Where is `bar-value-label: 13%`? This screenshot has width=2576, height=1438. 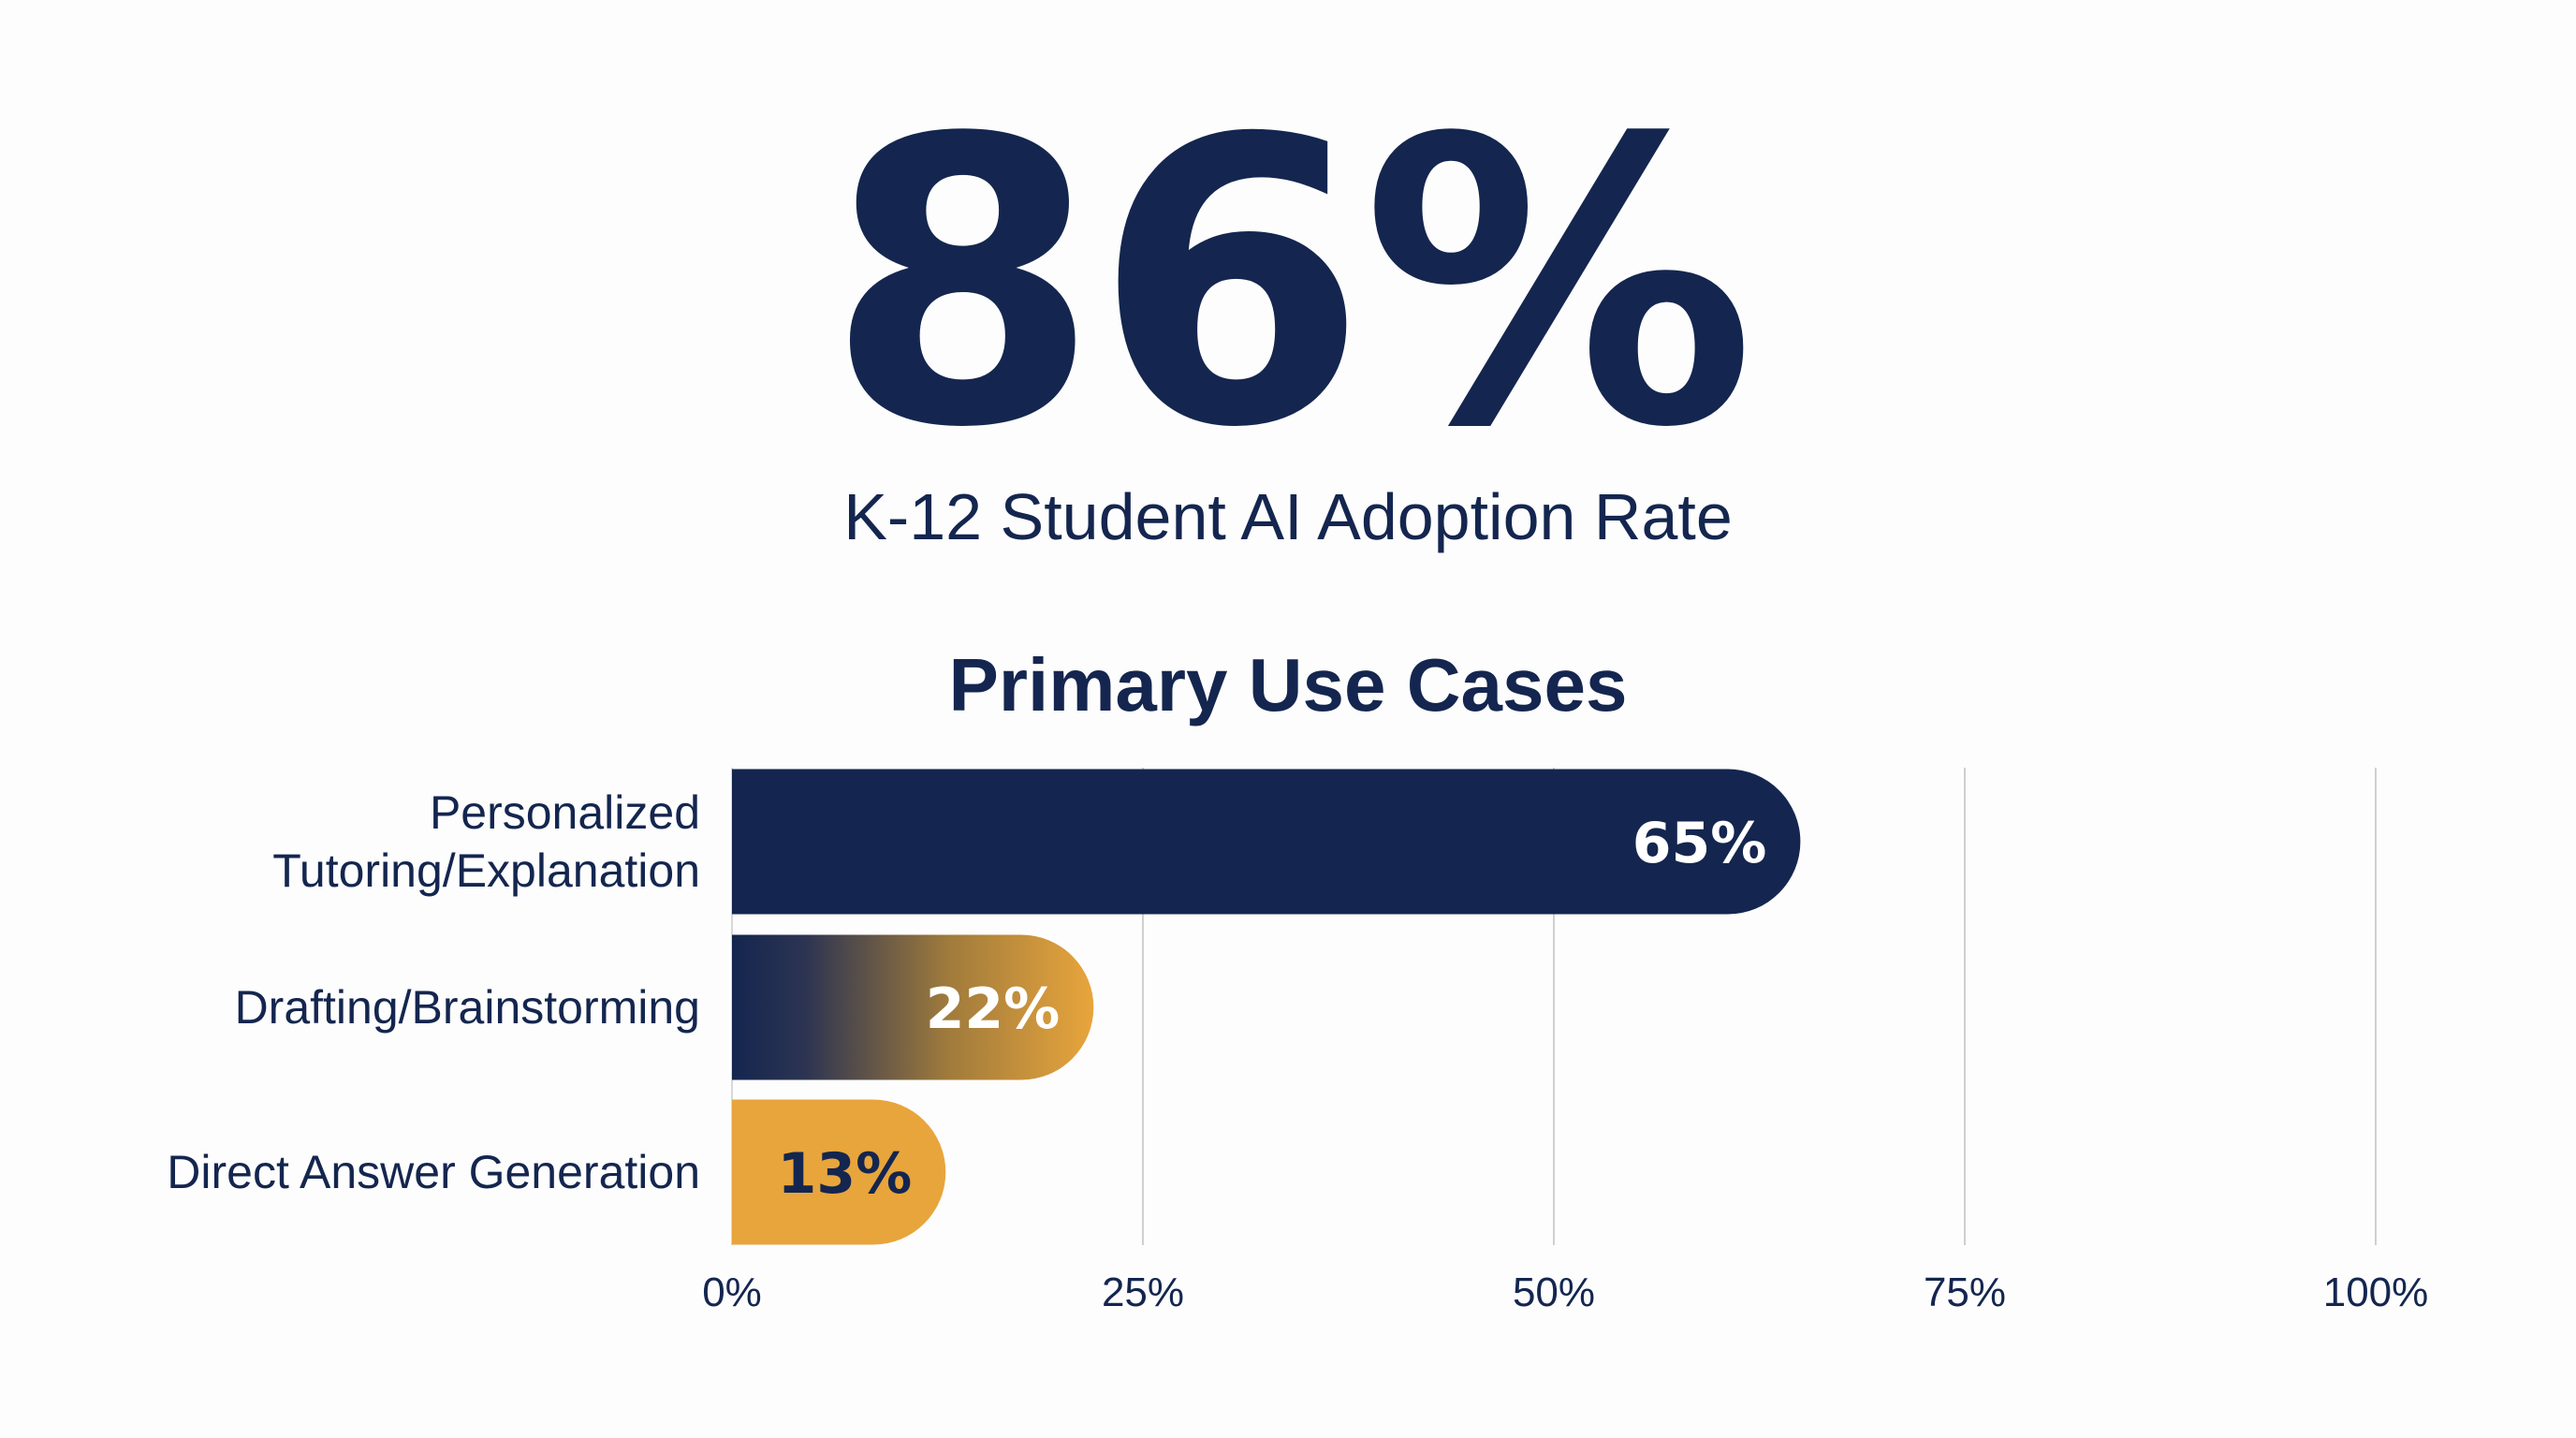
bar-value-label: 13% is located at coordinates (845, 1174).